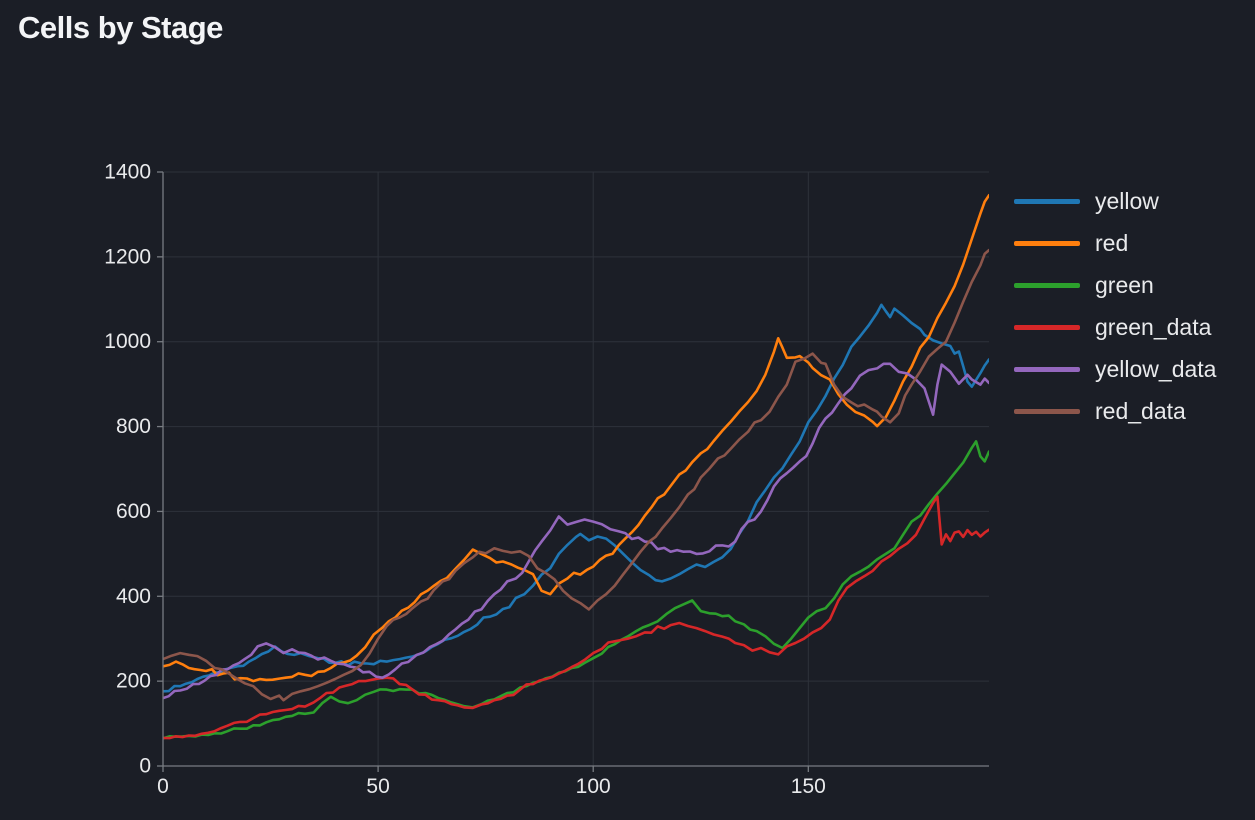  I want to click on legend-item-label: yellow, so click(1127, 200).